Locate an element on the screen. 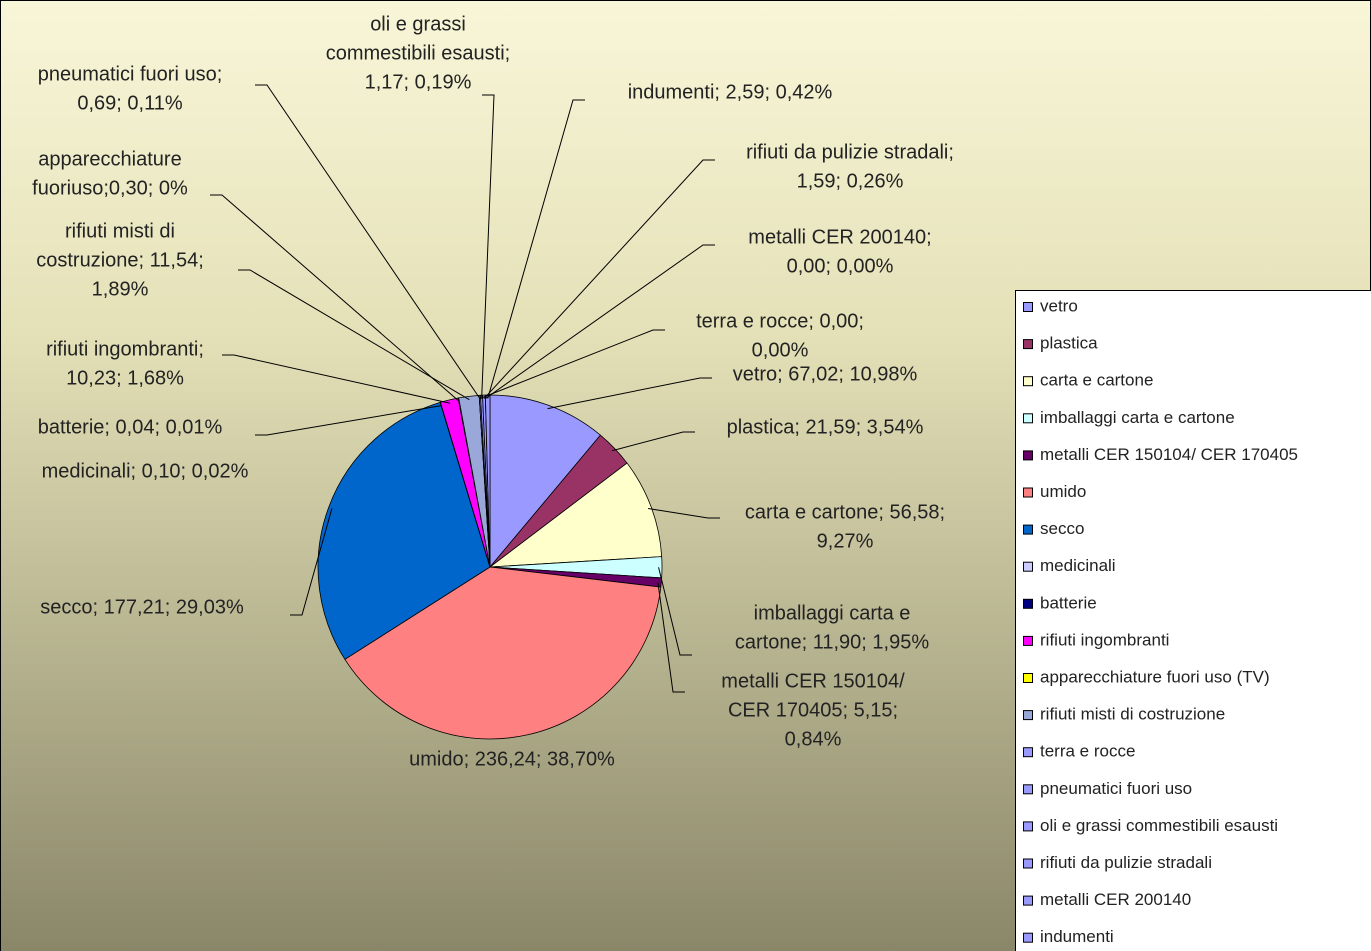 This screenshot has height=951, width=1371. legend-label: secco is located at coordinates (1062, 528).